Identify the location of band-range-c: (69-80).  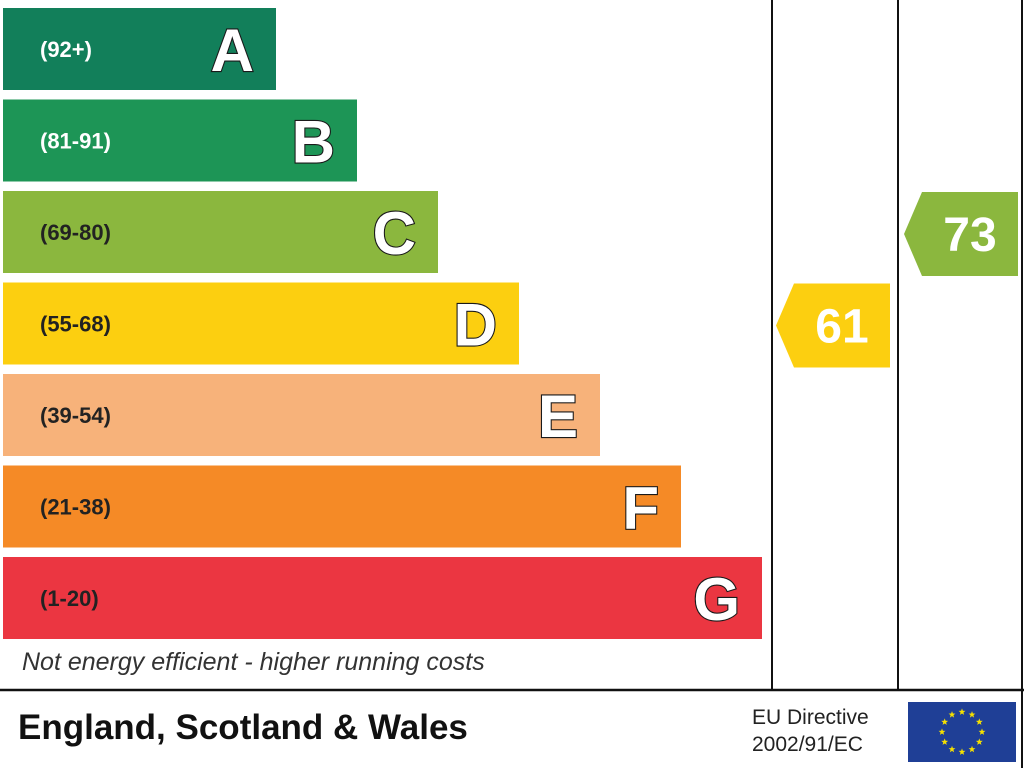
(75, 232).